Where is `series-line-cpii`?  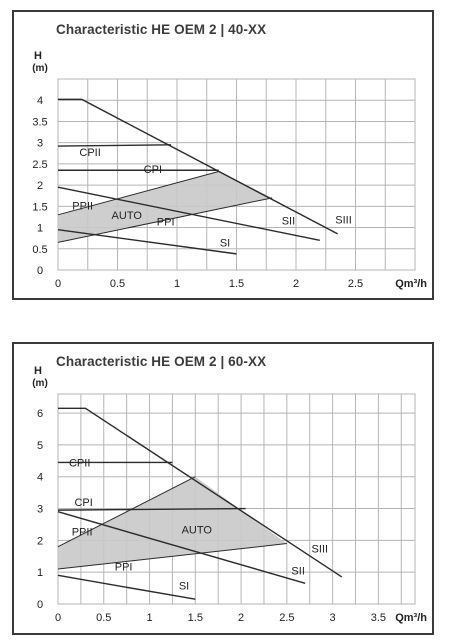
series-line-cpii is located at coordinates (114, 145).